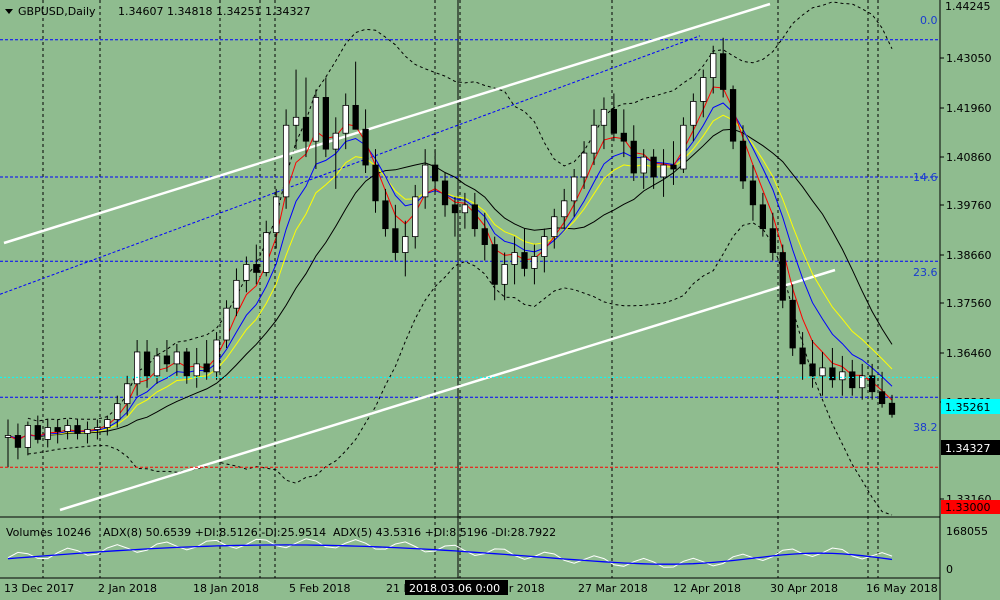  I want to click on y-tick-label: 1.36460, so click(969, 353).